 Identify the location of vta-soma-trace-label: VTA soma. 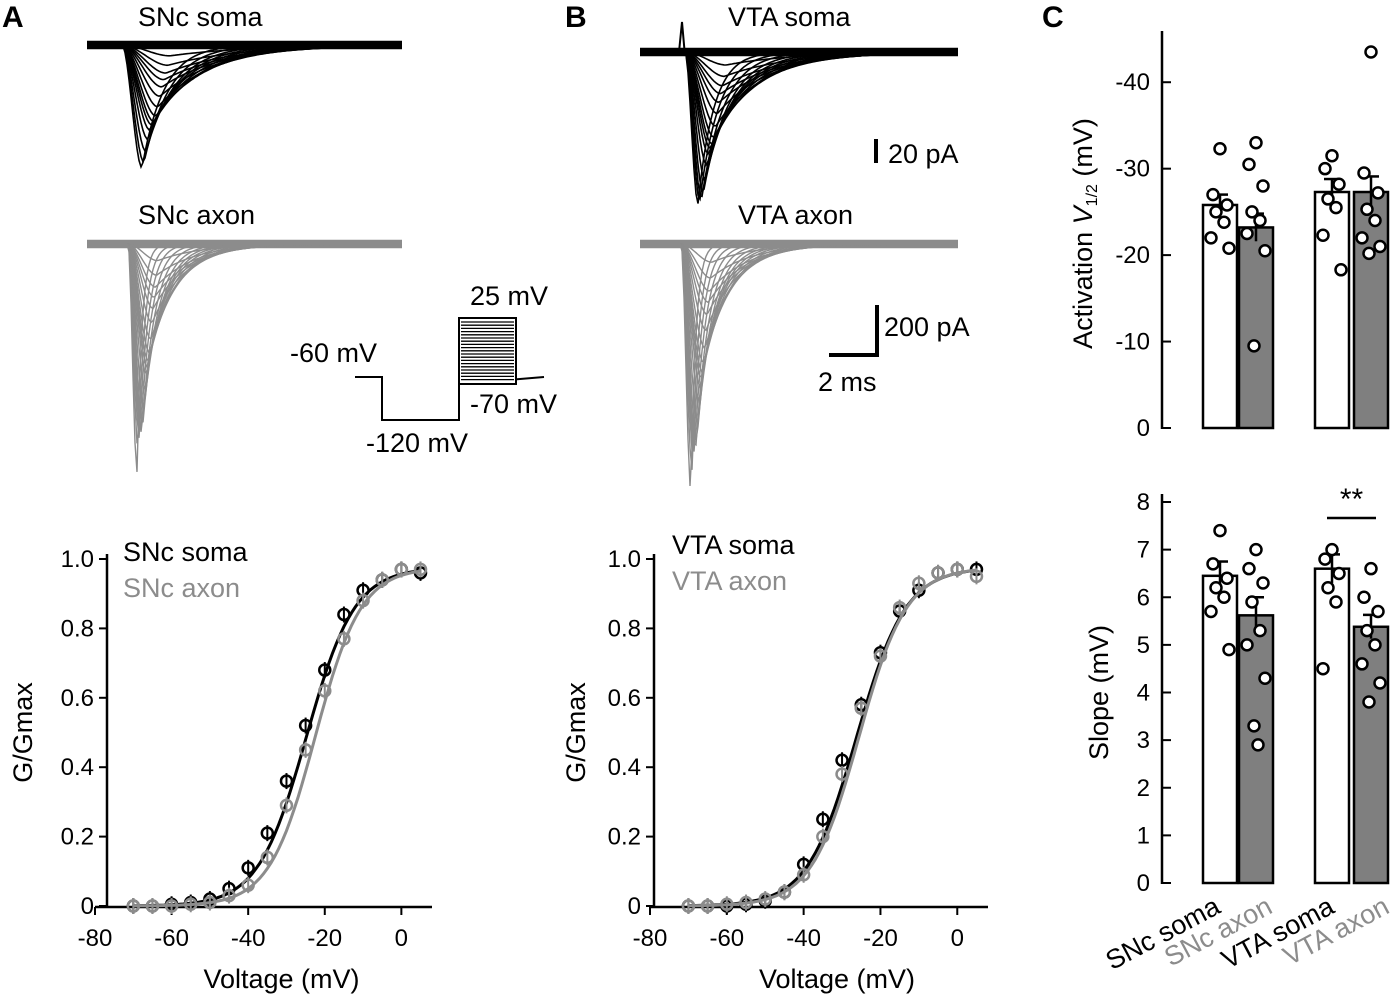
(790, 17).